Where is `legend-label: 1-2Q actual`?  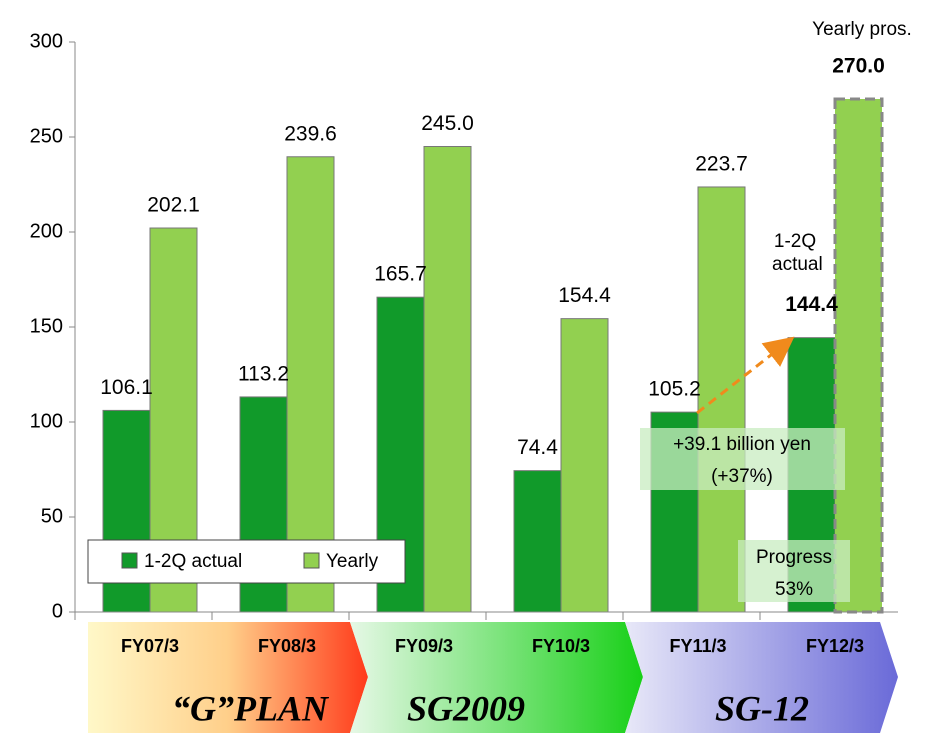
legend-label: 1-2Q actual is located at coordinates (193, 561).